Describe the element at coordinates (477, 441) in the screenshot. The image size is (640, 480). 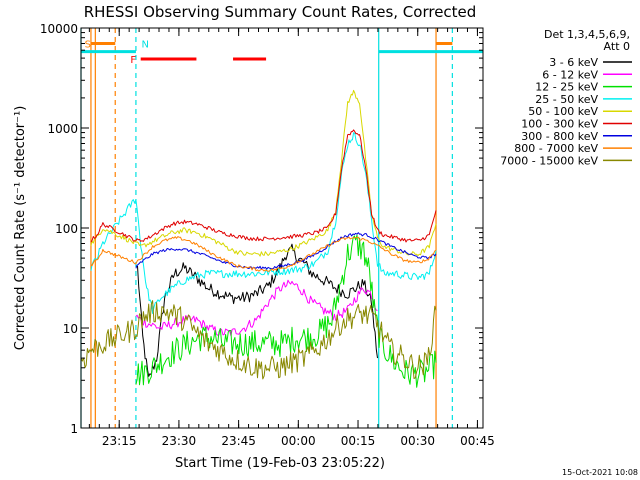
I see `x-tick-label: 00:45` at that location.